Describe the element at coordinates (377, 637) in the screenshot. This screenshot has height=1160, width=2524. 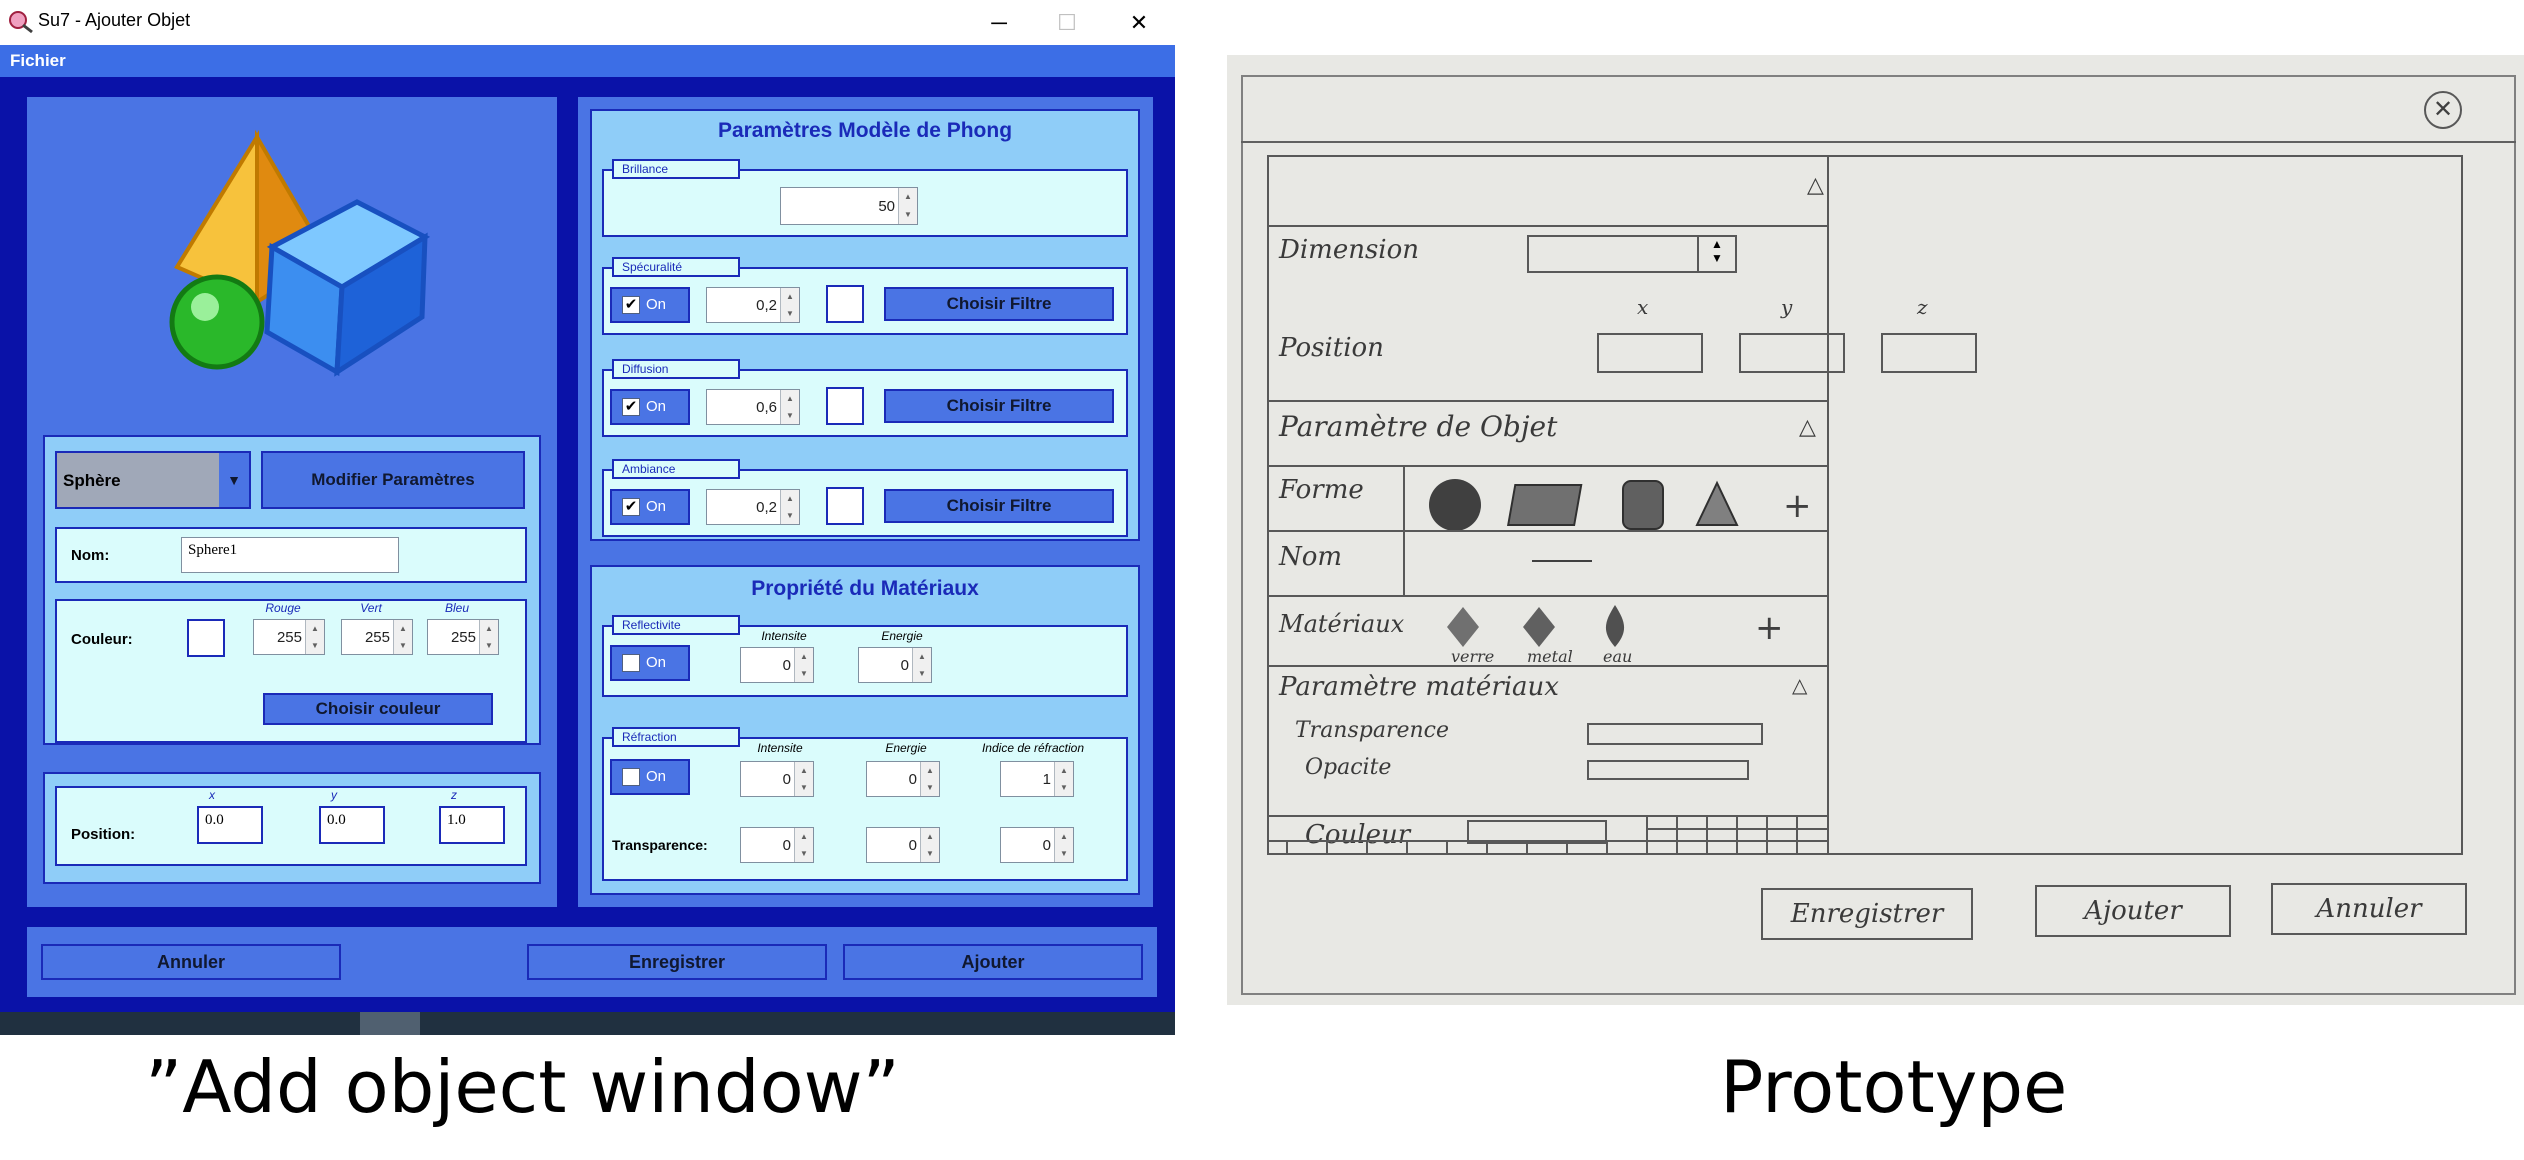
I see `green-spinner: 255 ▲ ▼` at that location.